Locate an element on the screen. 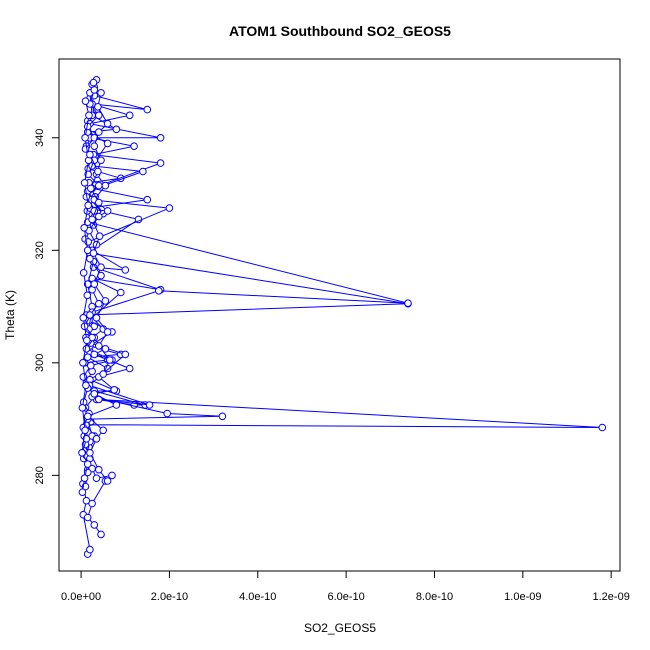 The image size is (650, 650). y-tick-label: 340 is located at coordinates (40, 138).